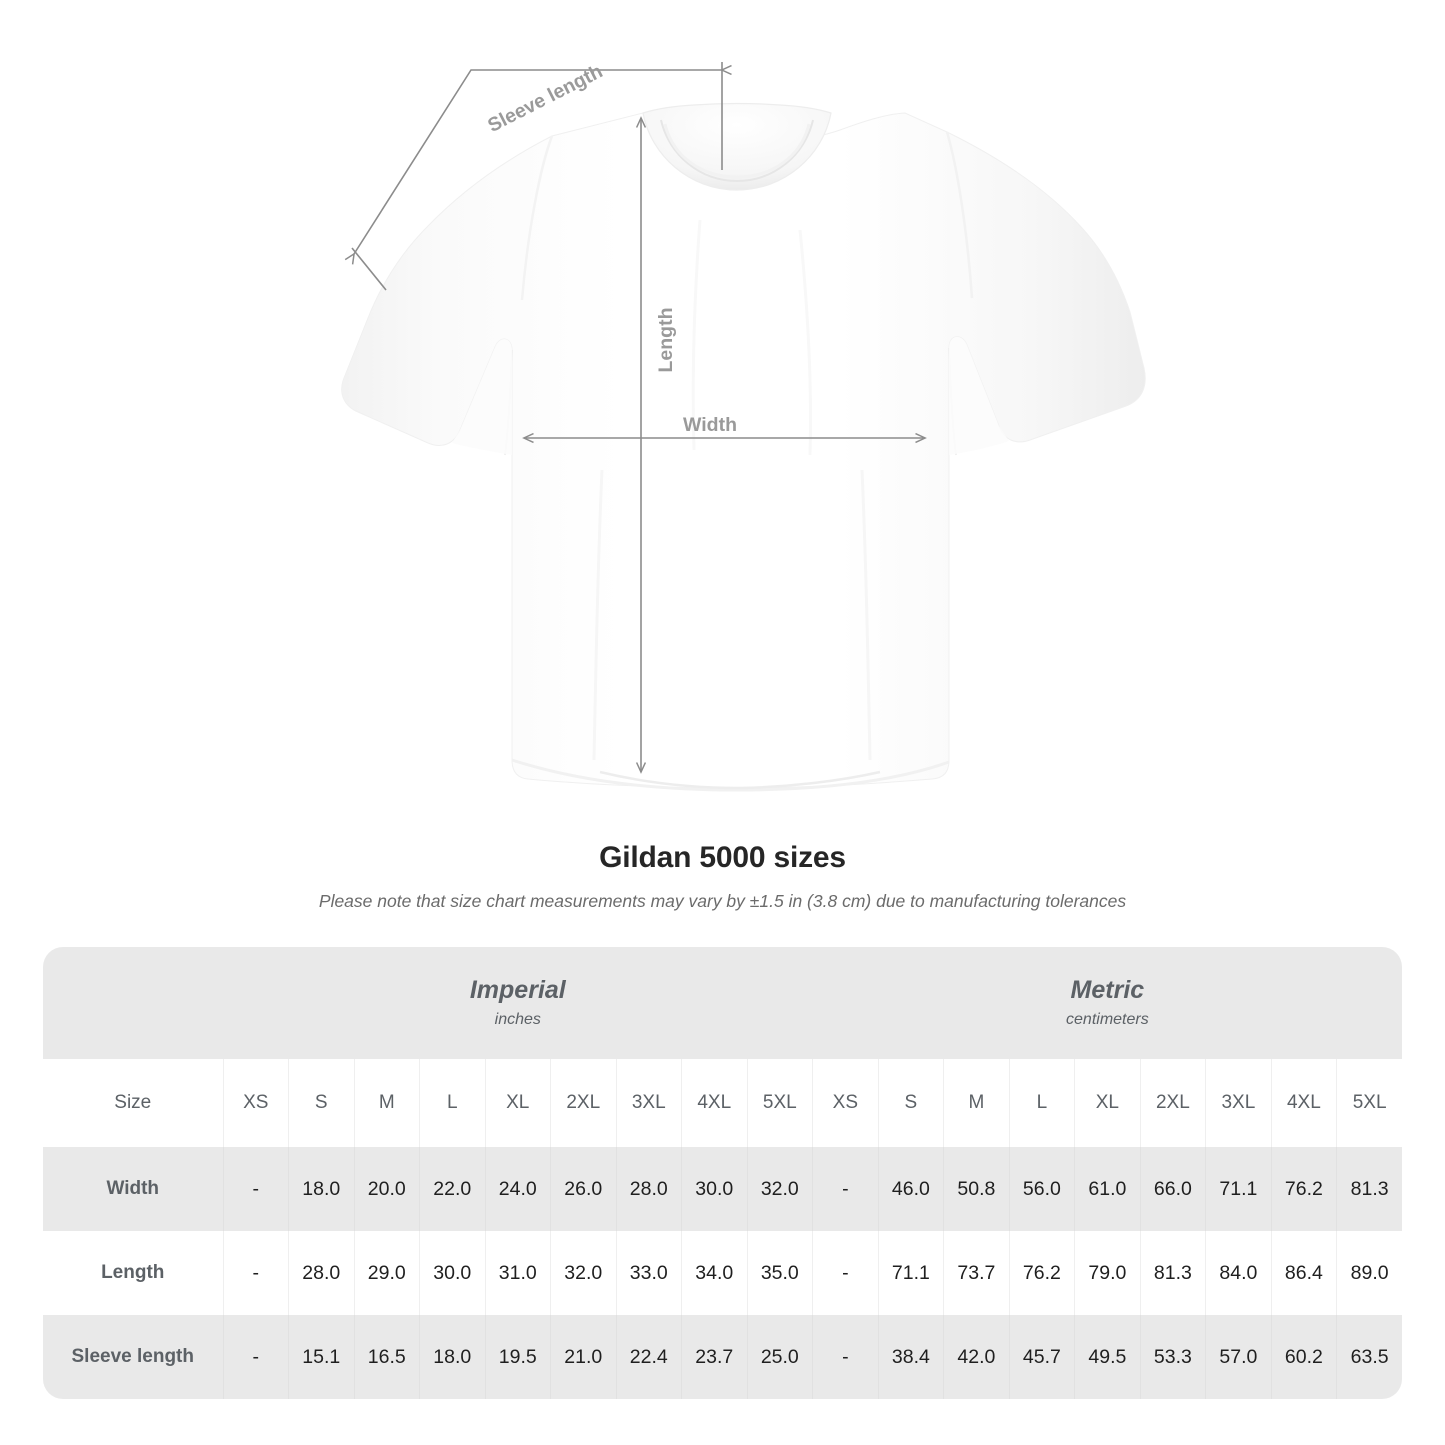 Image resolution: width=1445 pixels, height=1445 pixels. Describe the element at coordinates (583, 1357) in the screenshot. I see `cell: 21.0` at that location.